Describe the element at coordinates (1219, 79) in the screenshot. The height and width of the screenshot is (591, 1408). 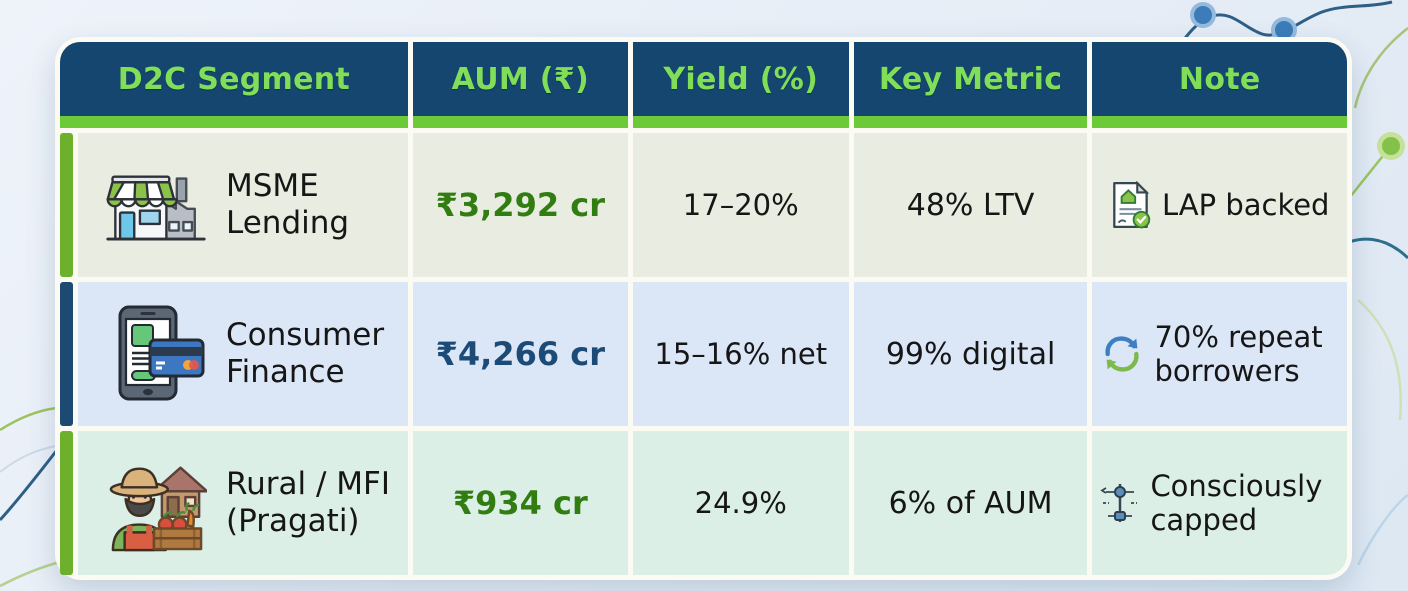
I see `column-header-label: Note` at that location.